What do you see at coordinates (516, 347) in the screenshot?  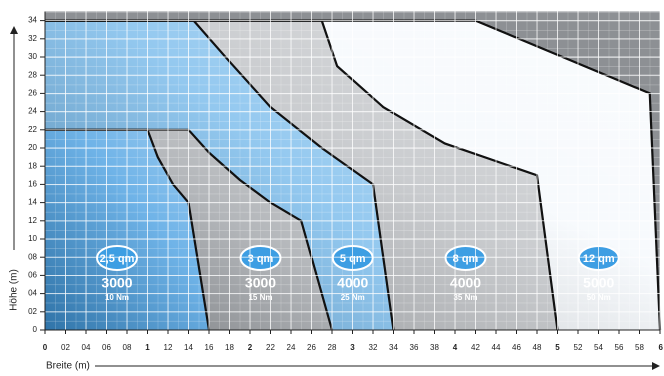 I see `x-tick-label: 46` at bounding box center [516, 347].